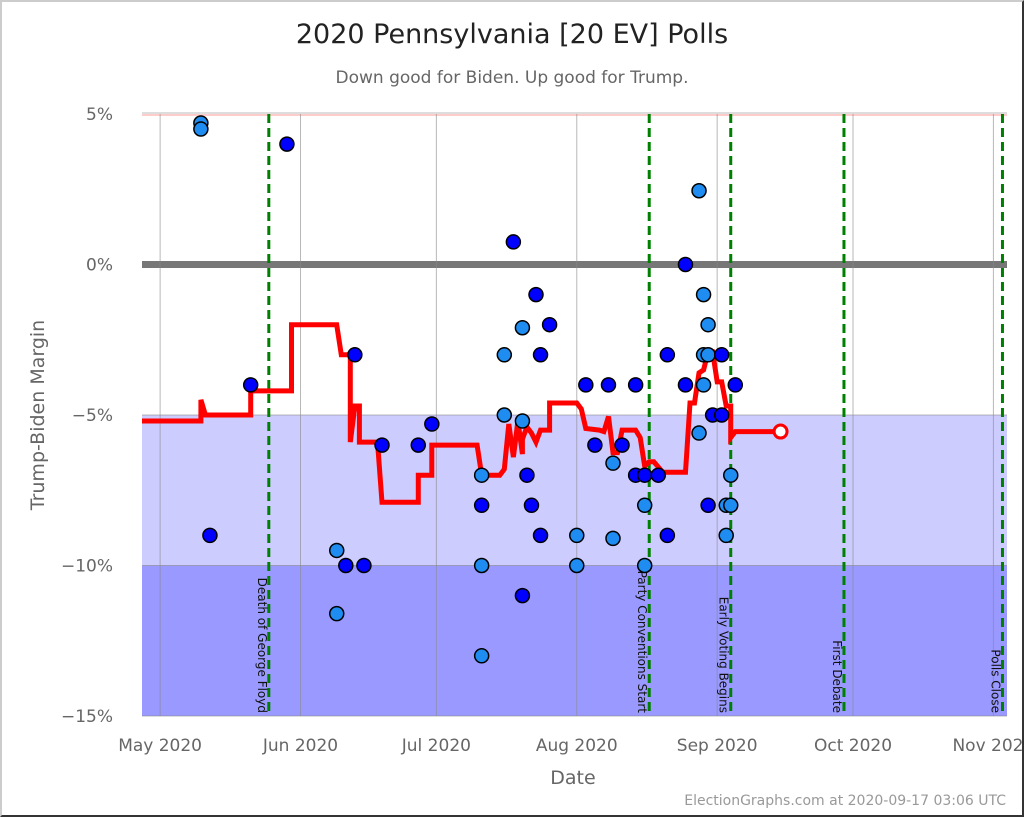  I want to click on x-tick-label: Oct 2020, so click(853, 746).